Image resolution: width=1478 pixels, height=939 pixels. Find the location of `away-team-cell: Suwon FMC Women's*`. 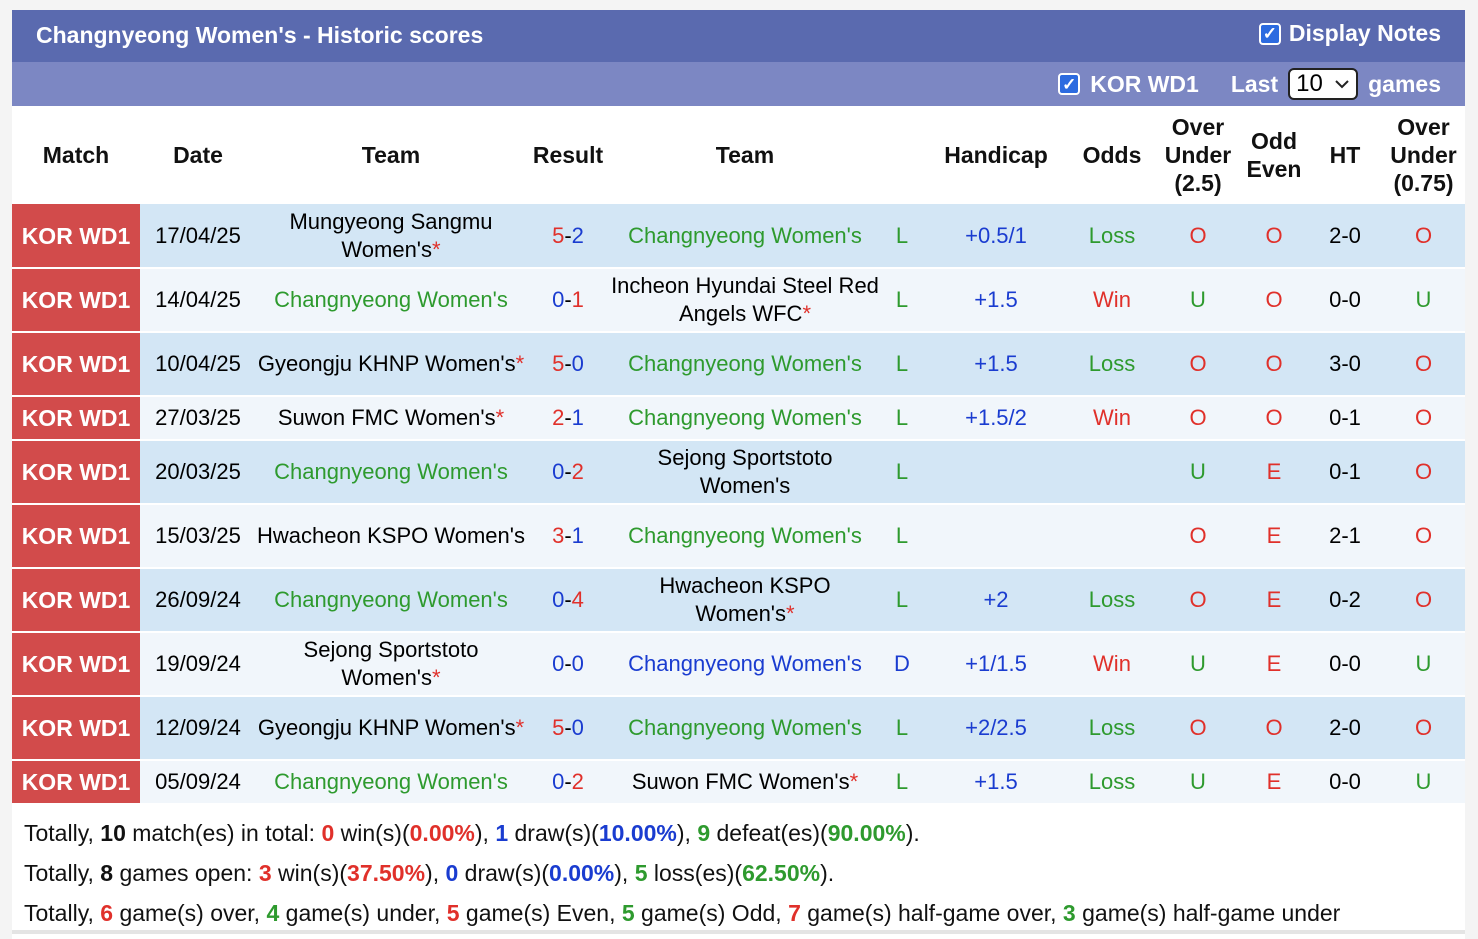

away-team-cell: Suwon FMC Women's* is located at coordinates (745, 782).